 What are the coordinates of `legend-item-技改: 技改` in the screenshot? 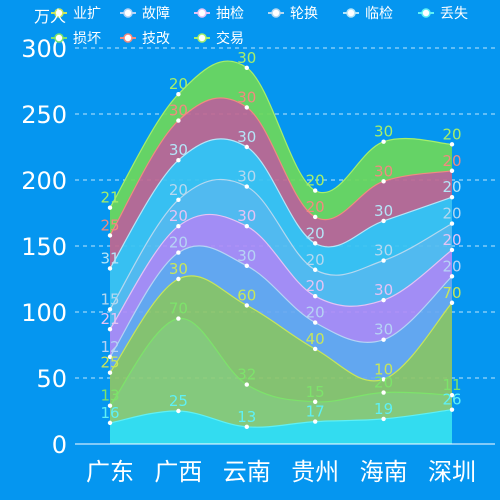 It's located at (145, 39).